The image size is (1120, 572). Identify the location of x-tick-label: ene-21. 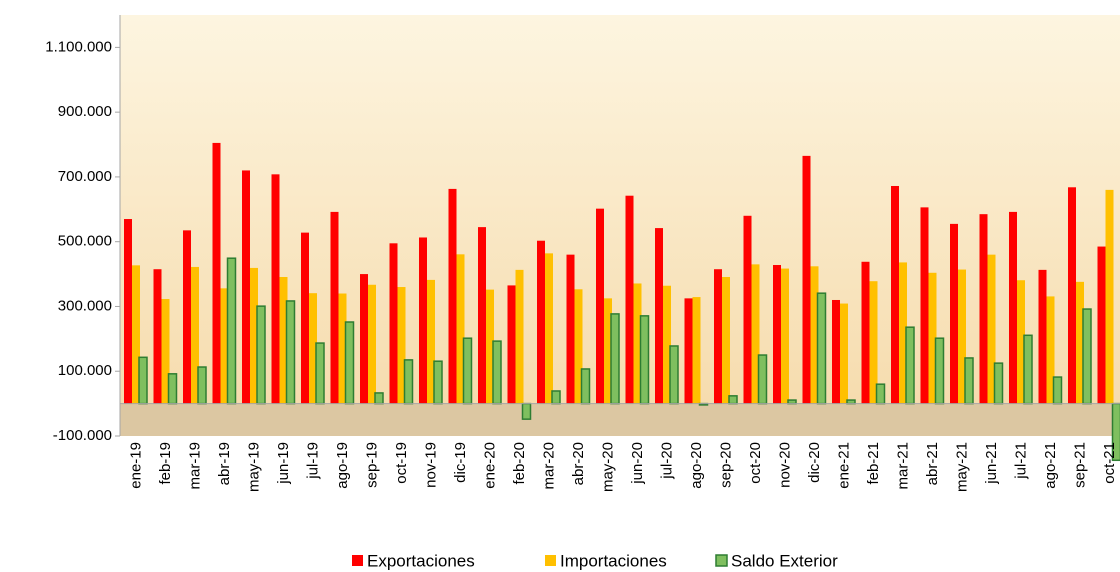
(844, 465).